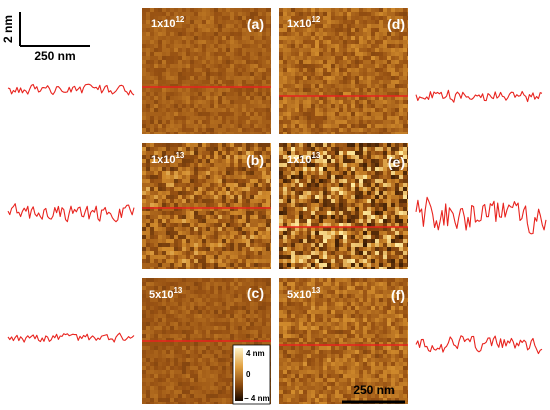 This screenshot has height=410, width=550. What do you see at coordinates (45, 37) in the screenshot?
I see `scale-bar-top-left: 2 nm 250 nm` at bounding box center [45, 37].